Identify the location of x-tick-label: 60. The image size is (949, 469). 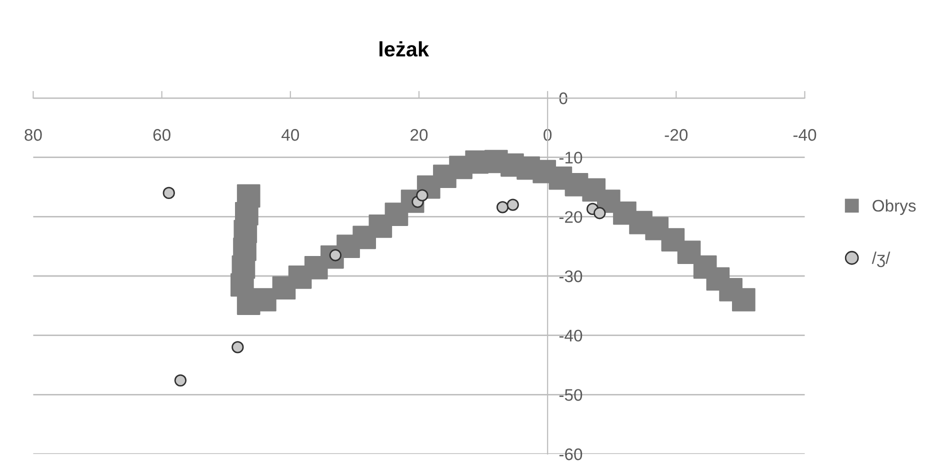
(161, 135).